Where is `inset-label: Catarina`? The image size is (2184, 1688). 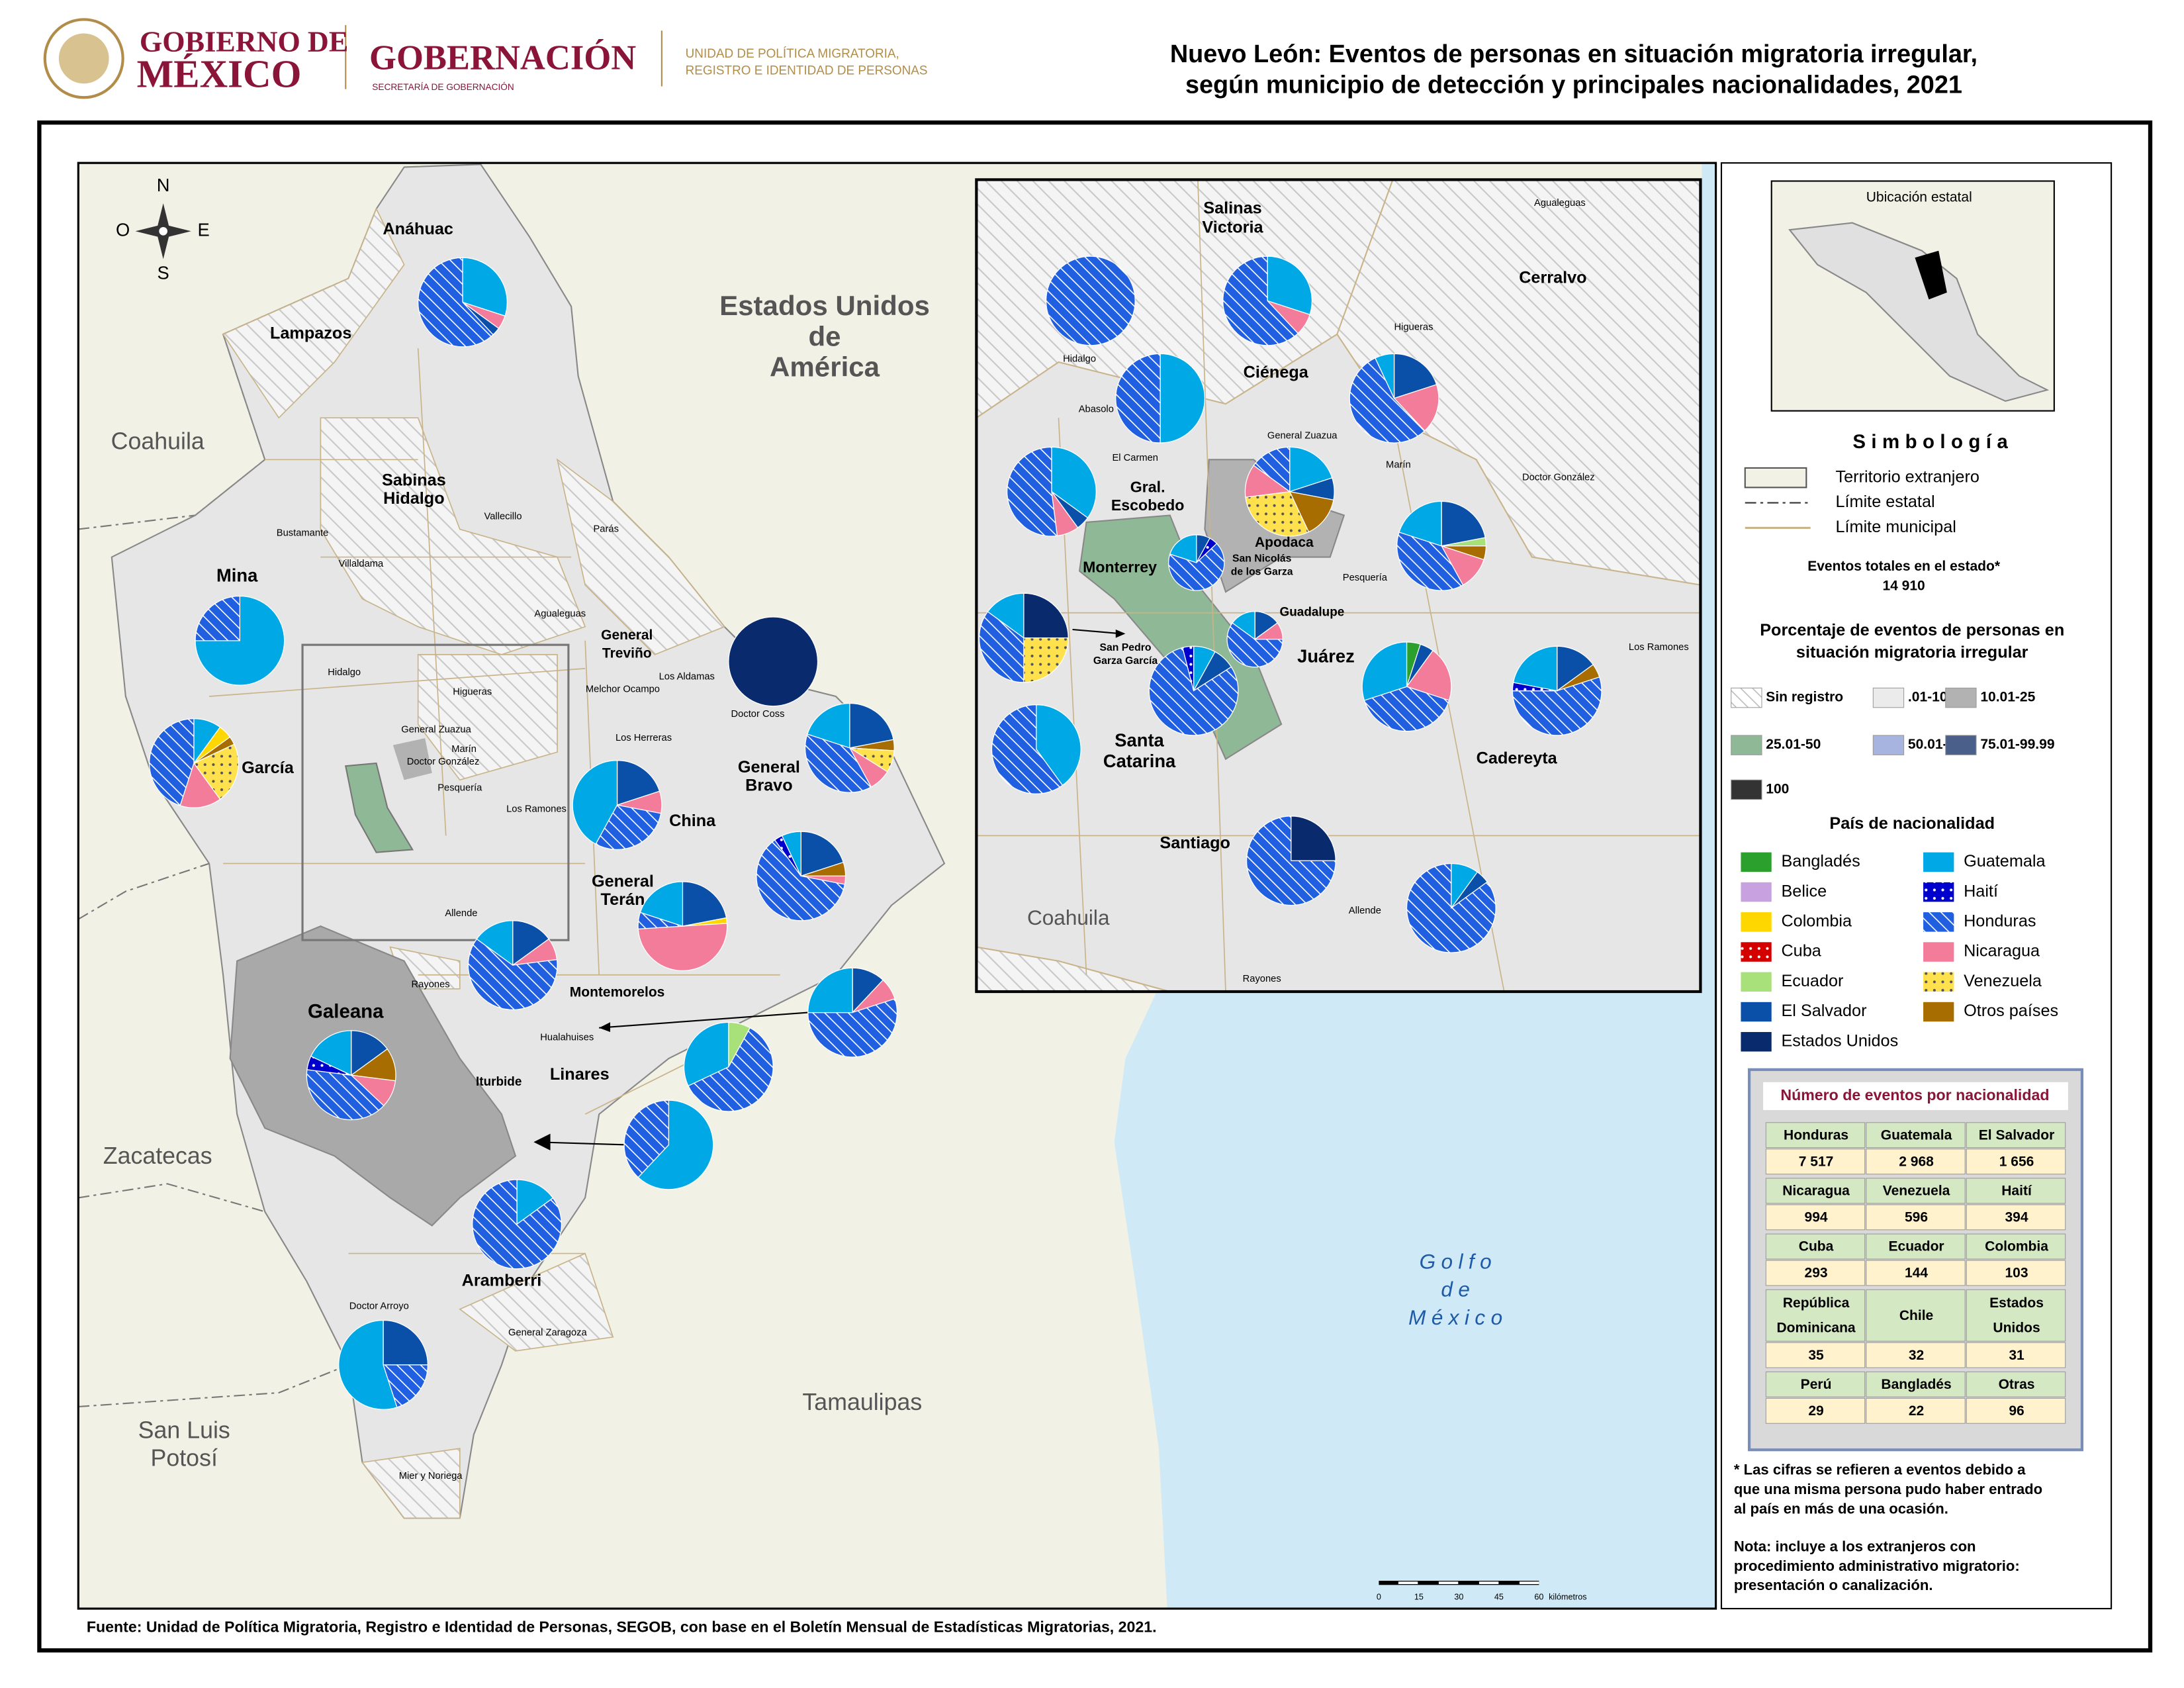
inset-label: Catarina is located at coordinates (1139, 761).